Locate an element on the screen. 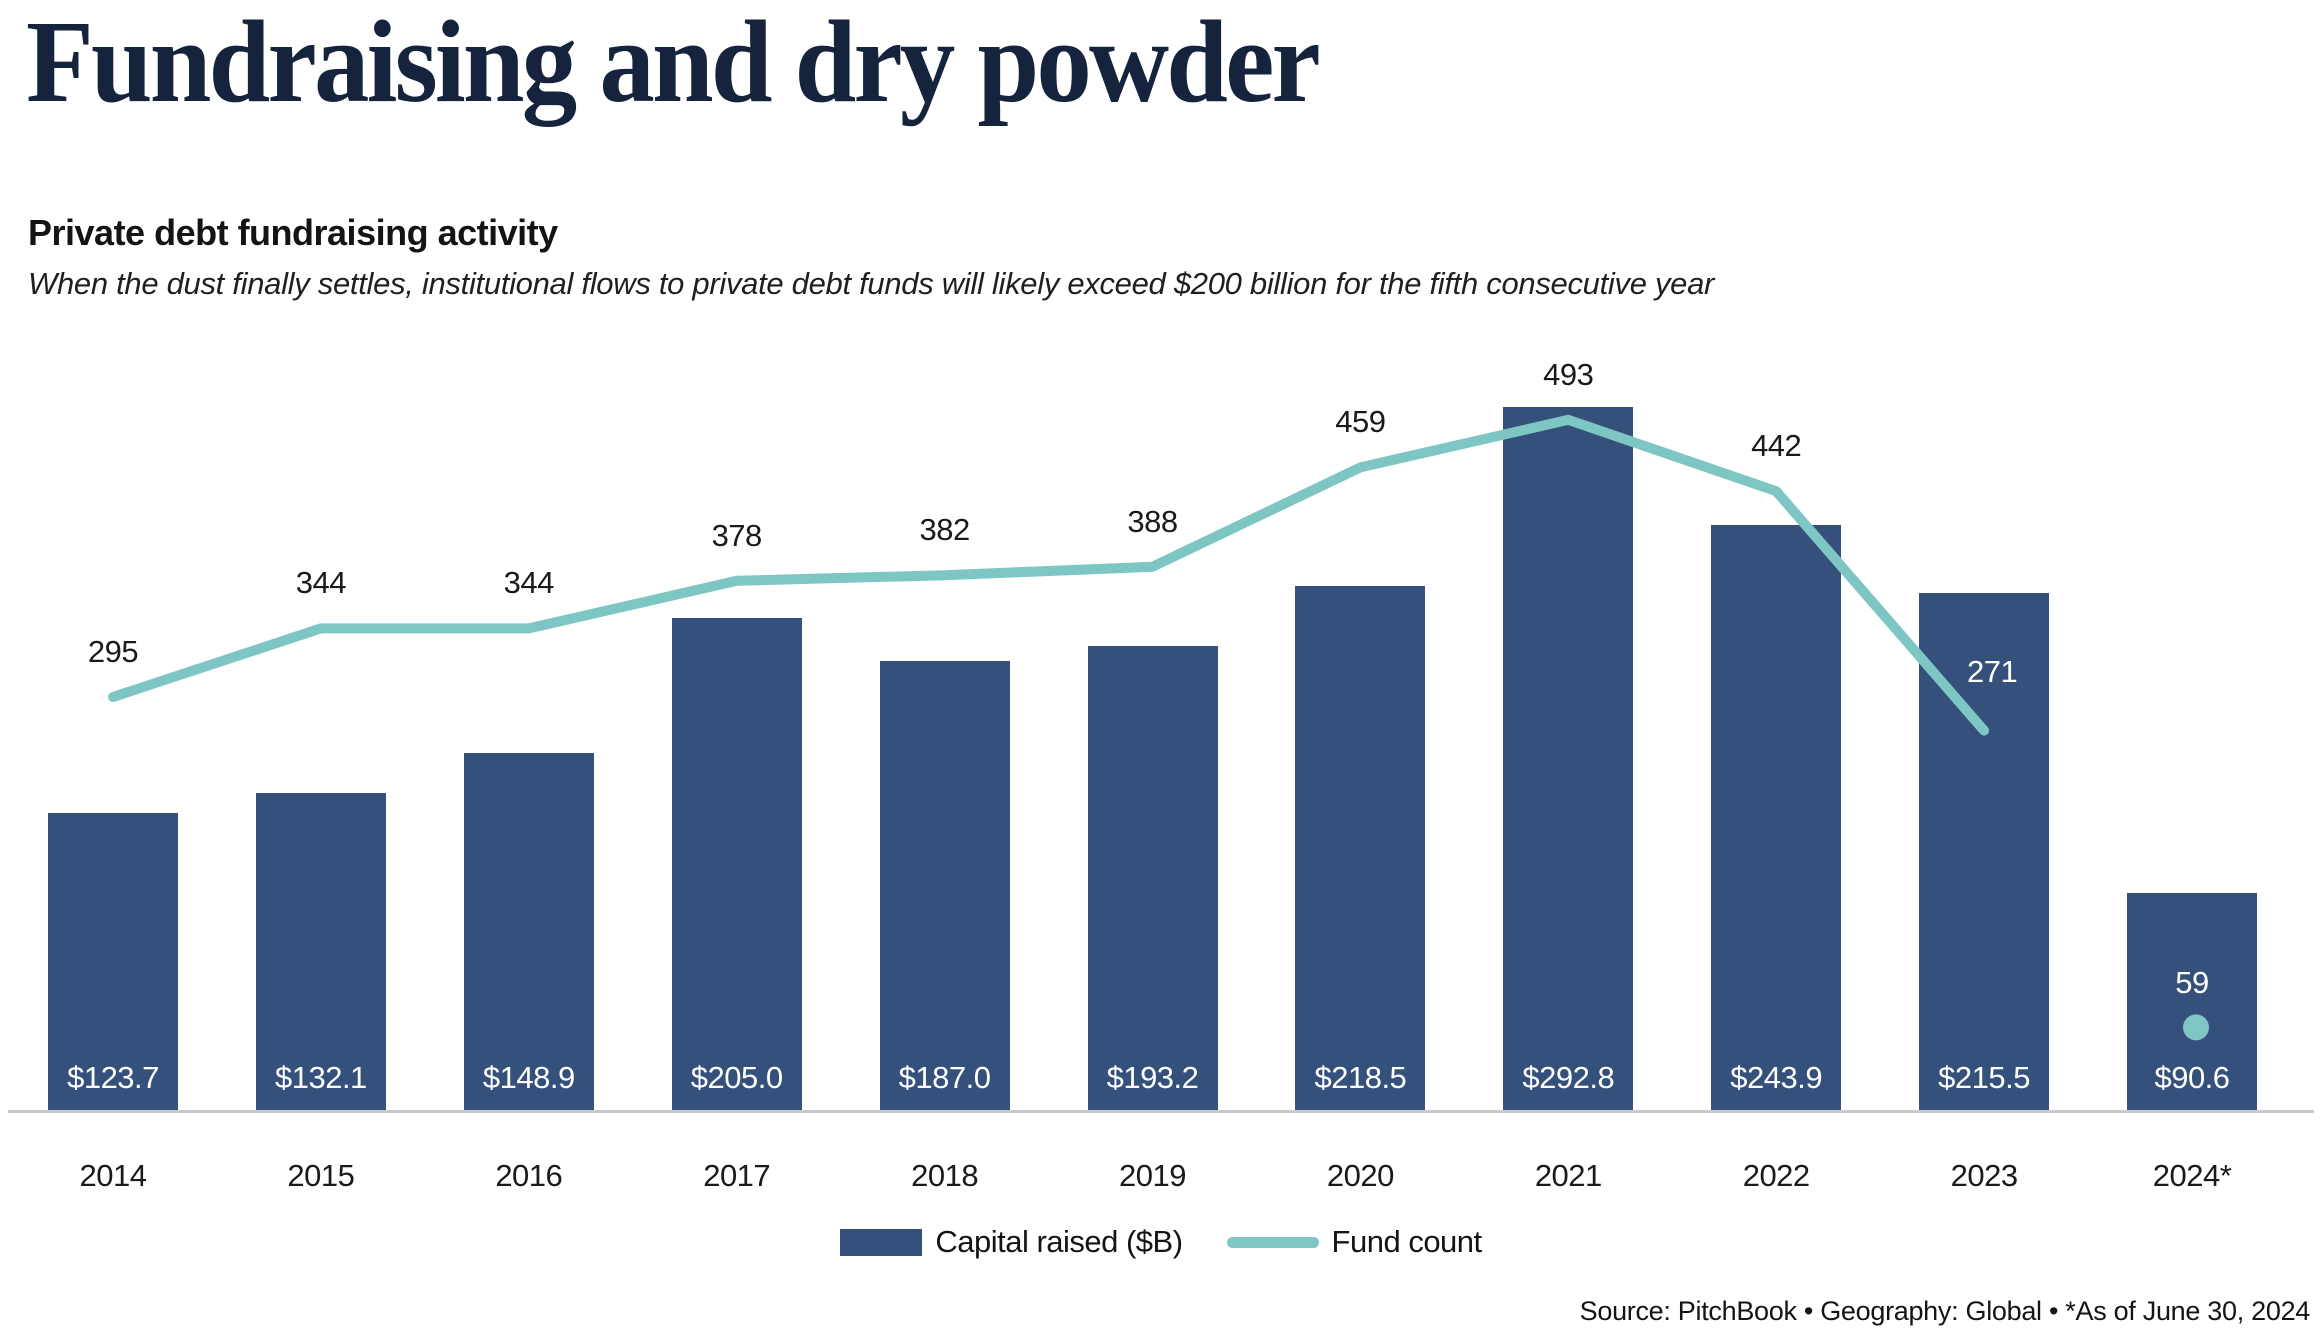 The image size is (2322, 1343). year-label: 2021 is located at coordinates (1568, 1175).